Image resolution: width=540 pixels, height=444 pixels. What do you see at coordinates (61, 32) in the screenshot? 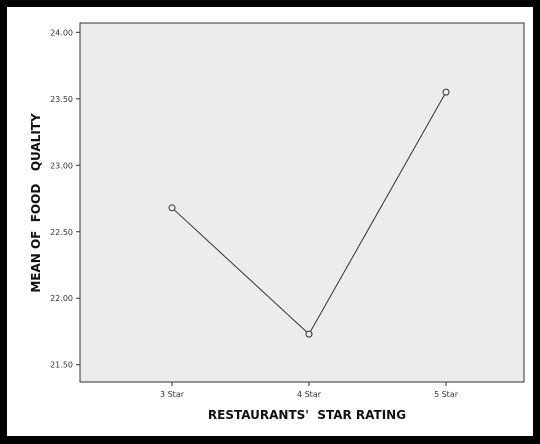
I see `y-tick-label: 24.00` at bounding box center [61, 32].